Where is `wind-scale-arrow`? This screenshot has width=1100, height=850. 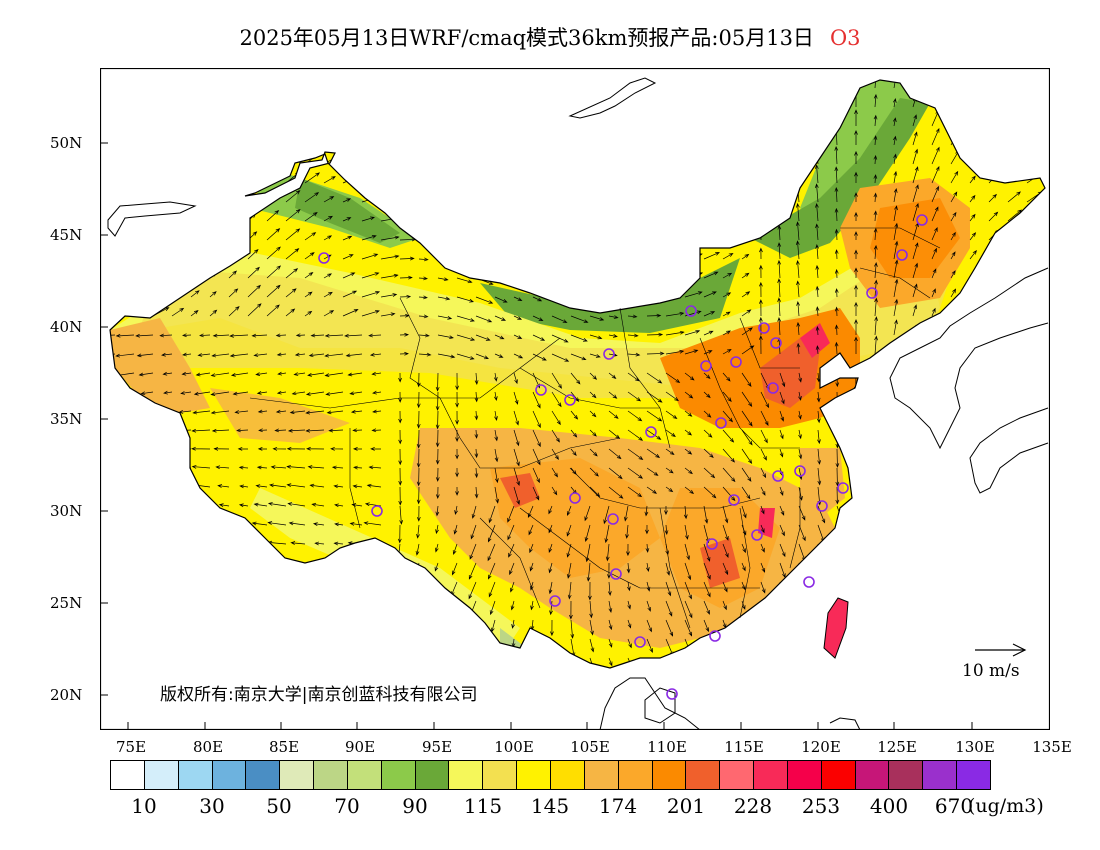
wind-scale-arrow is located at coordinates (1001, 650).